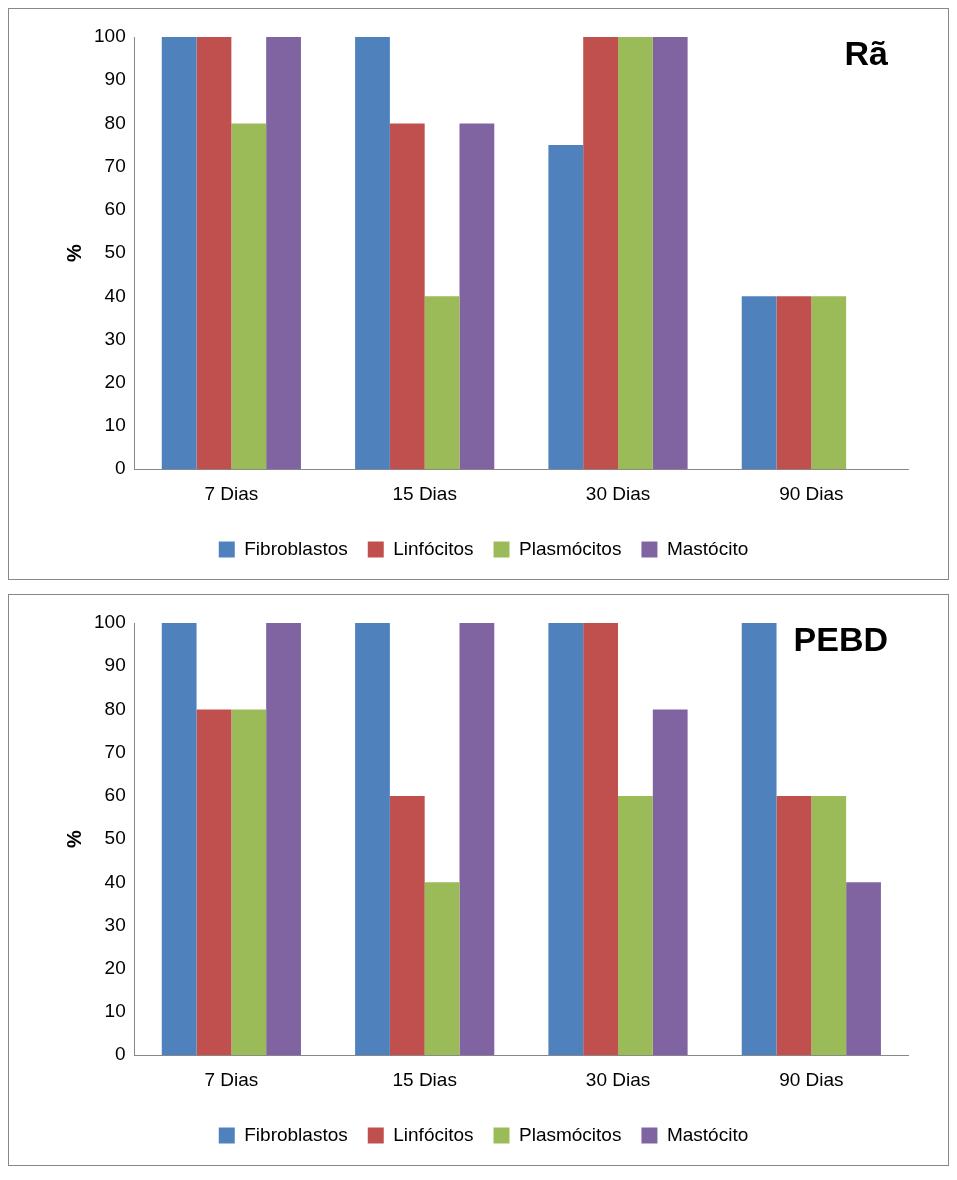 The image size is (957, 1180). I want to click on chart-title: PEBD, so click(840, 639).